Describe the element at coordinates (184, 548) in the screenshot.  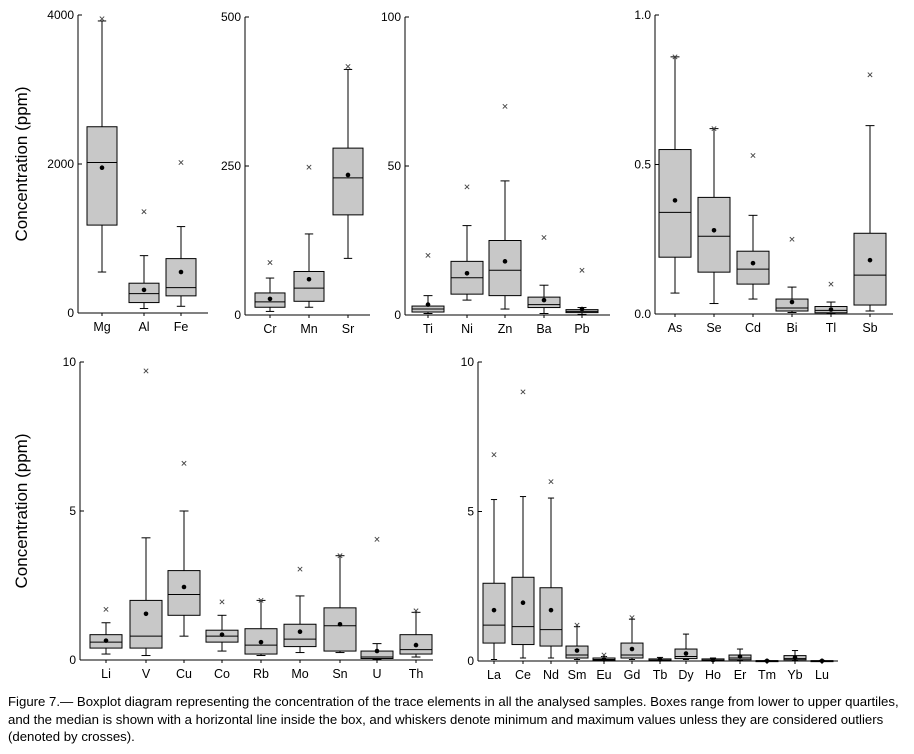
I see `box-cu` at that location.